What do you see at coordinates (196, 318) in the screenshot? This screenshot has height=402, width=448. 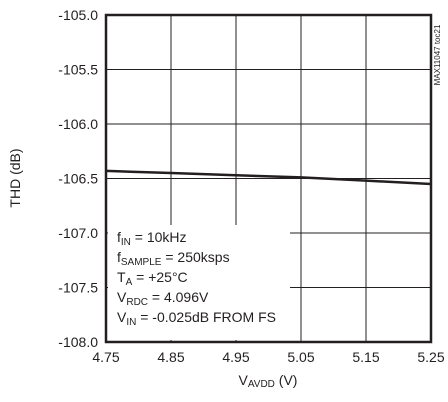 I see `annotation-vin: VIN = -0.025dB FROM FS` at bounding box center [196, 318].